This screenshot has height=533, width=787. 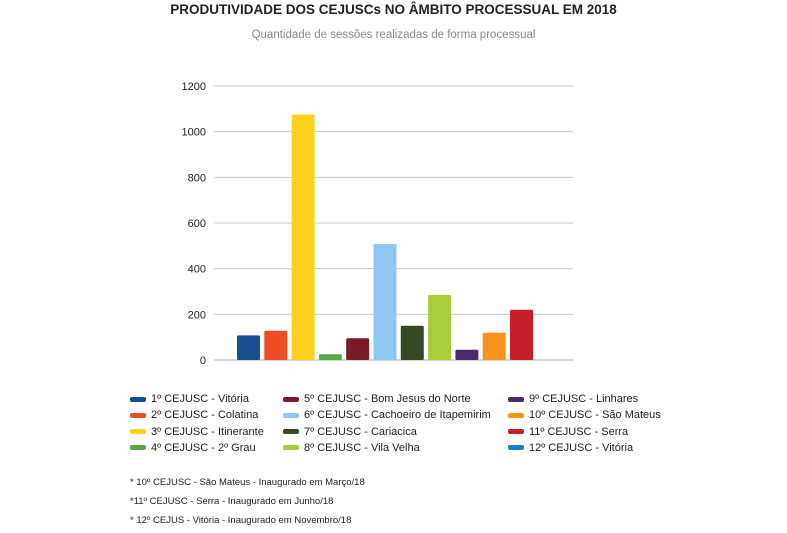 I want to click on y-tick-label: 1200, so click(x=194, y=87).